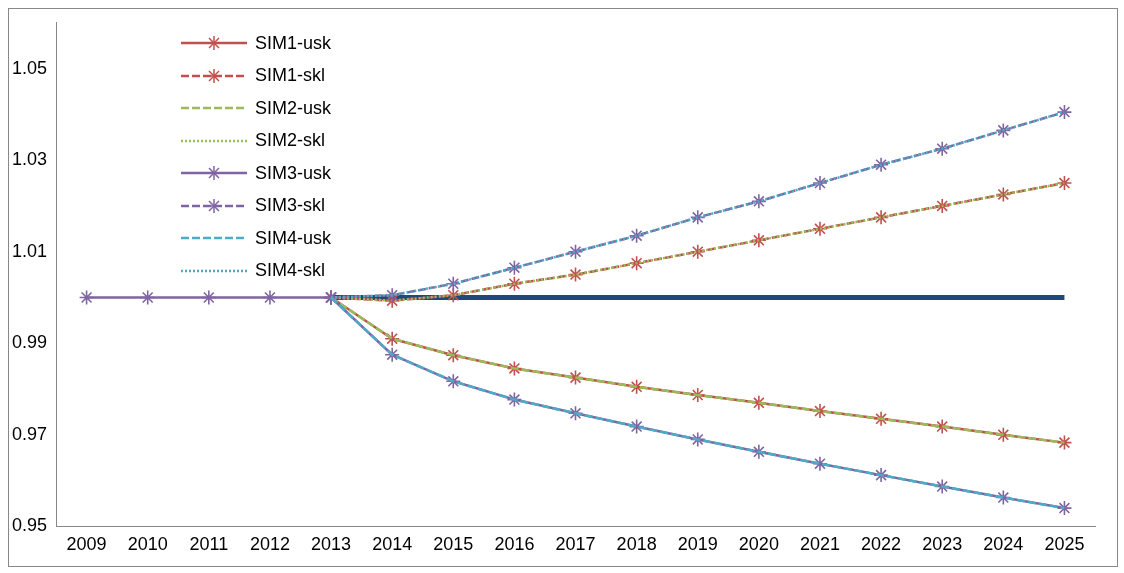  I want to click on legend-label: SIM2-skl, so click(290, 141).